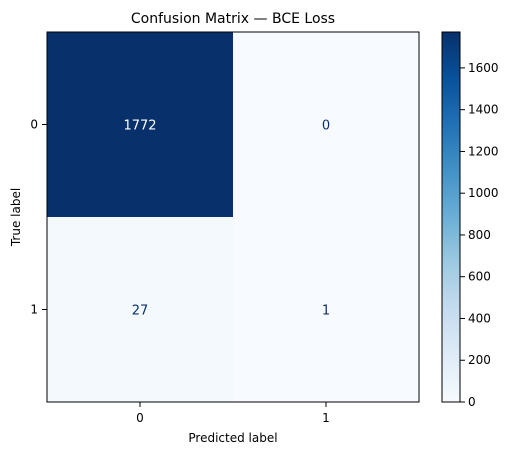 The height and width of the screenshot is (459, 516). I want to click on cell-value-1-0: 27, so click(140, 311).